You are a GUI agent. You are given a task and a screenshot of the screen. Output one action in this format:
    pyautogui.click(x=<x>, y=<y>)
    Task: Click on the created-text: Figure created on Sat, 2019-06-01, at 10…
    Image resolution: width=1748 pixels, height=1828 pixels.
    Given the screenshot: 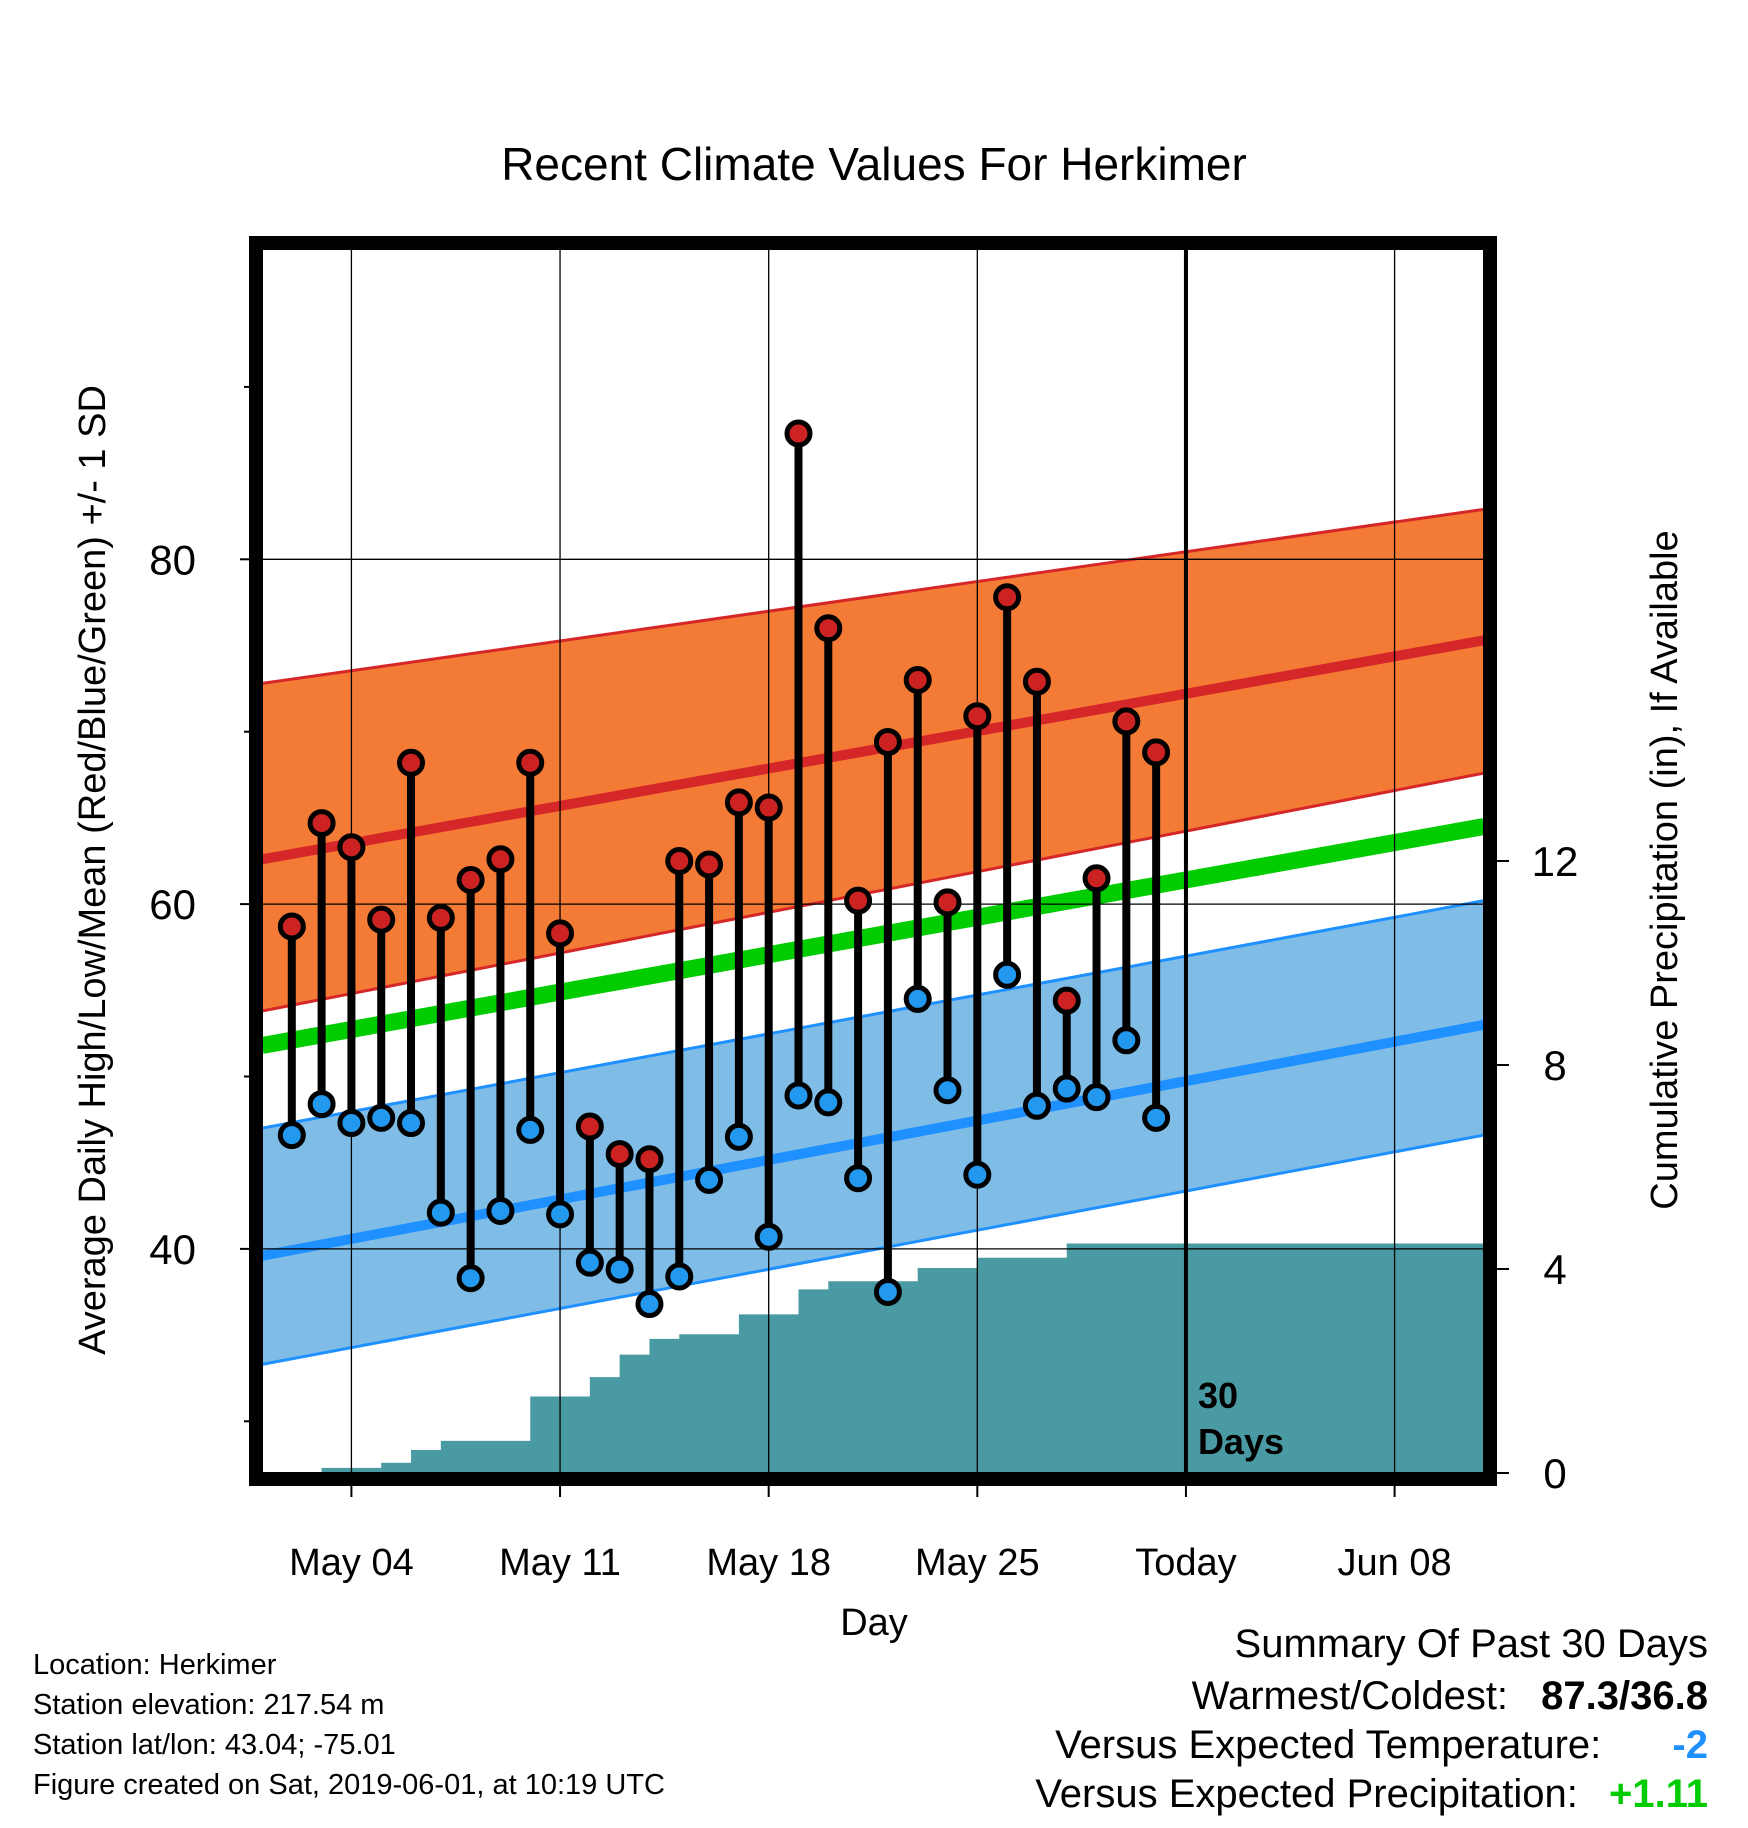 What is the action you would take?
    pyautogui.click(x=349, y=1785)
    